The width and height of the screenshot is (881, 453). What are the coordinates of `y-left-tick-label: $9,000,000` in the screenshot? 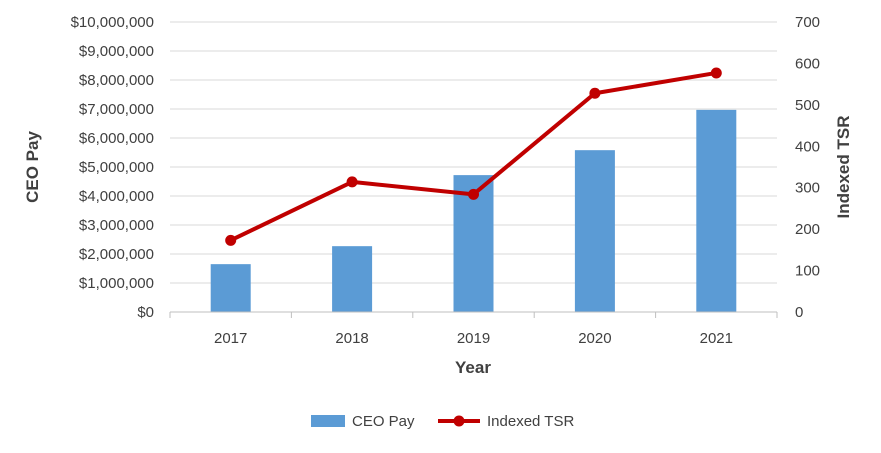 It's located at (116, 51).